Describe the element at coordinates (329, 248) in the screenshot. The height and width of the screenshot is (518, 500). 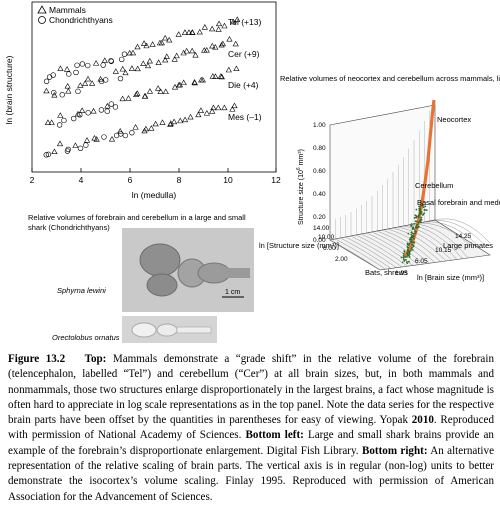
I see `left-tick-label: 6.00` at that location.